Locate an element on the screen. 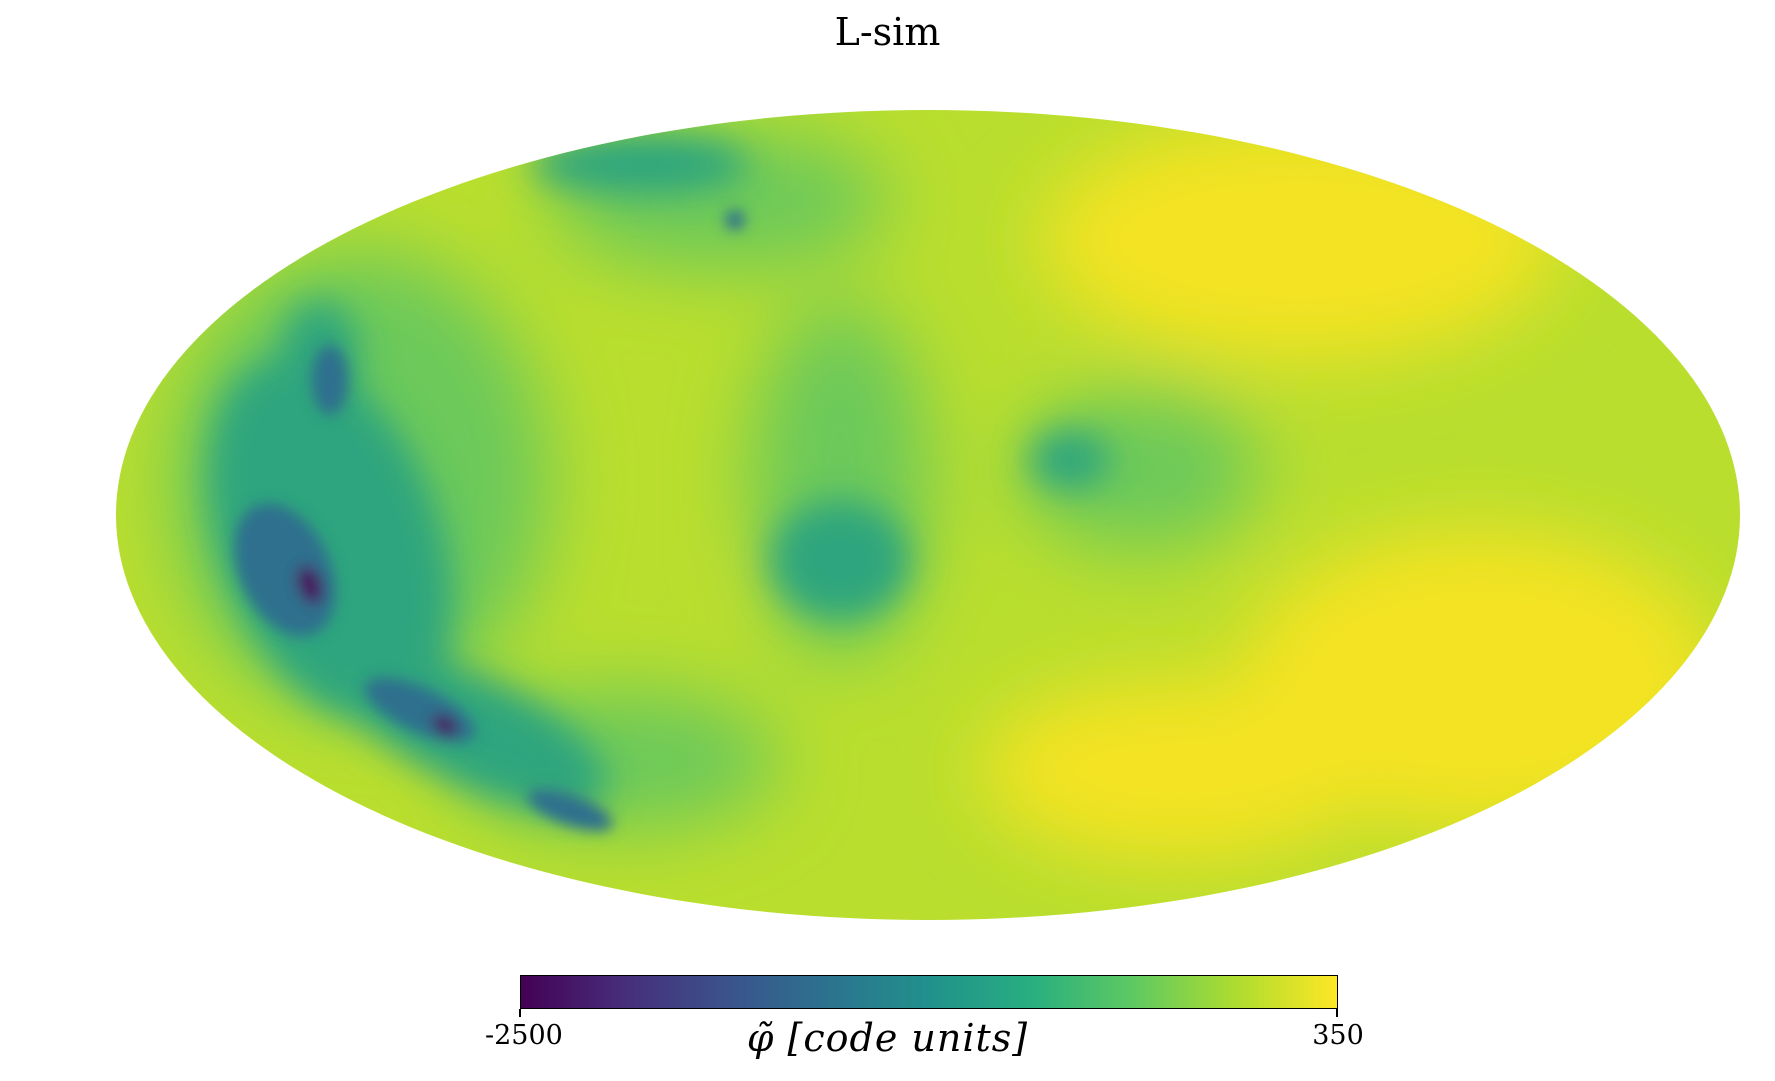 The height and width of the screenshot is (1081, 1775). colorbar is located at coordinates (929, 992).